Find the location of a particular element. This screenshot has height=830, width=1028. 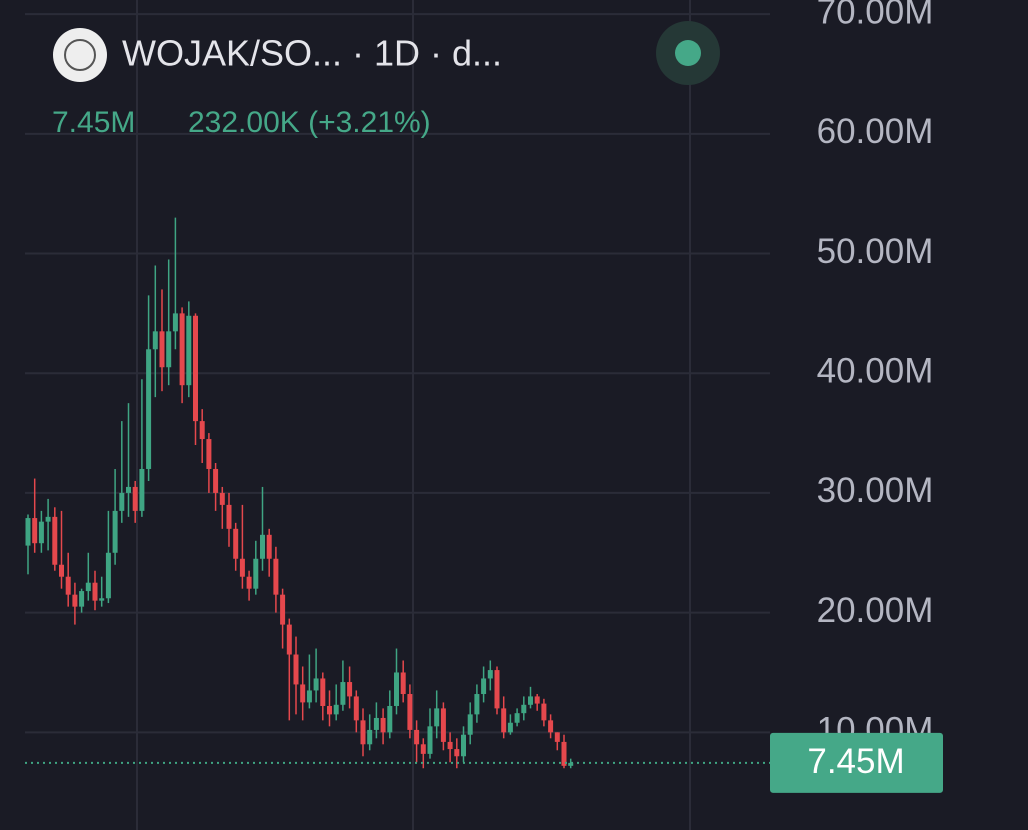

price-label: 7.45M is located at coordinates (855, 761).